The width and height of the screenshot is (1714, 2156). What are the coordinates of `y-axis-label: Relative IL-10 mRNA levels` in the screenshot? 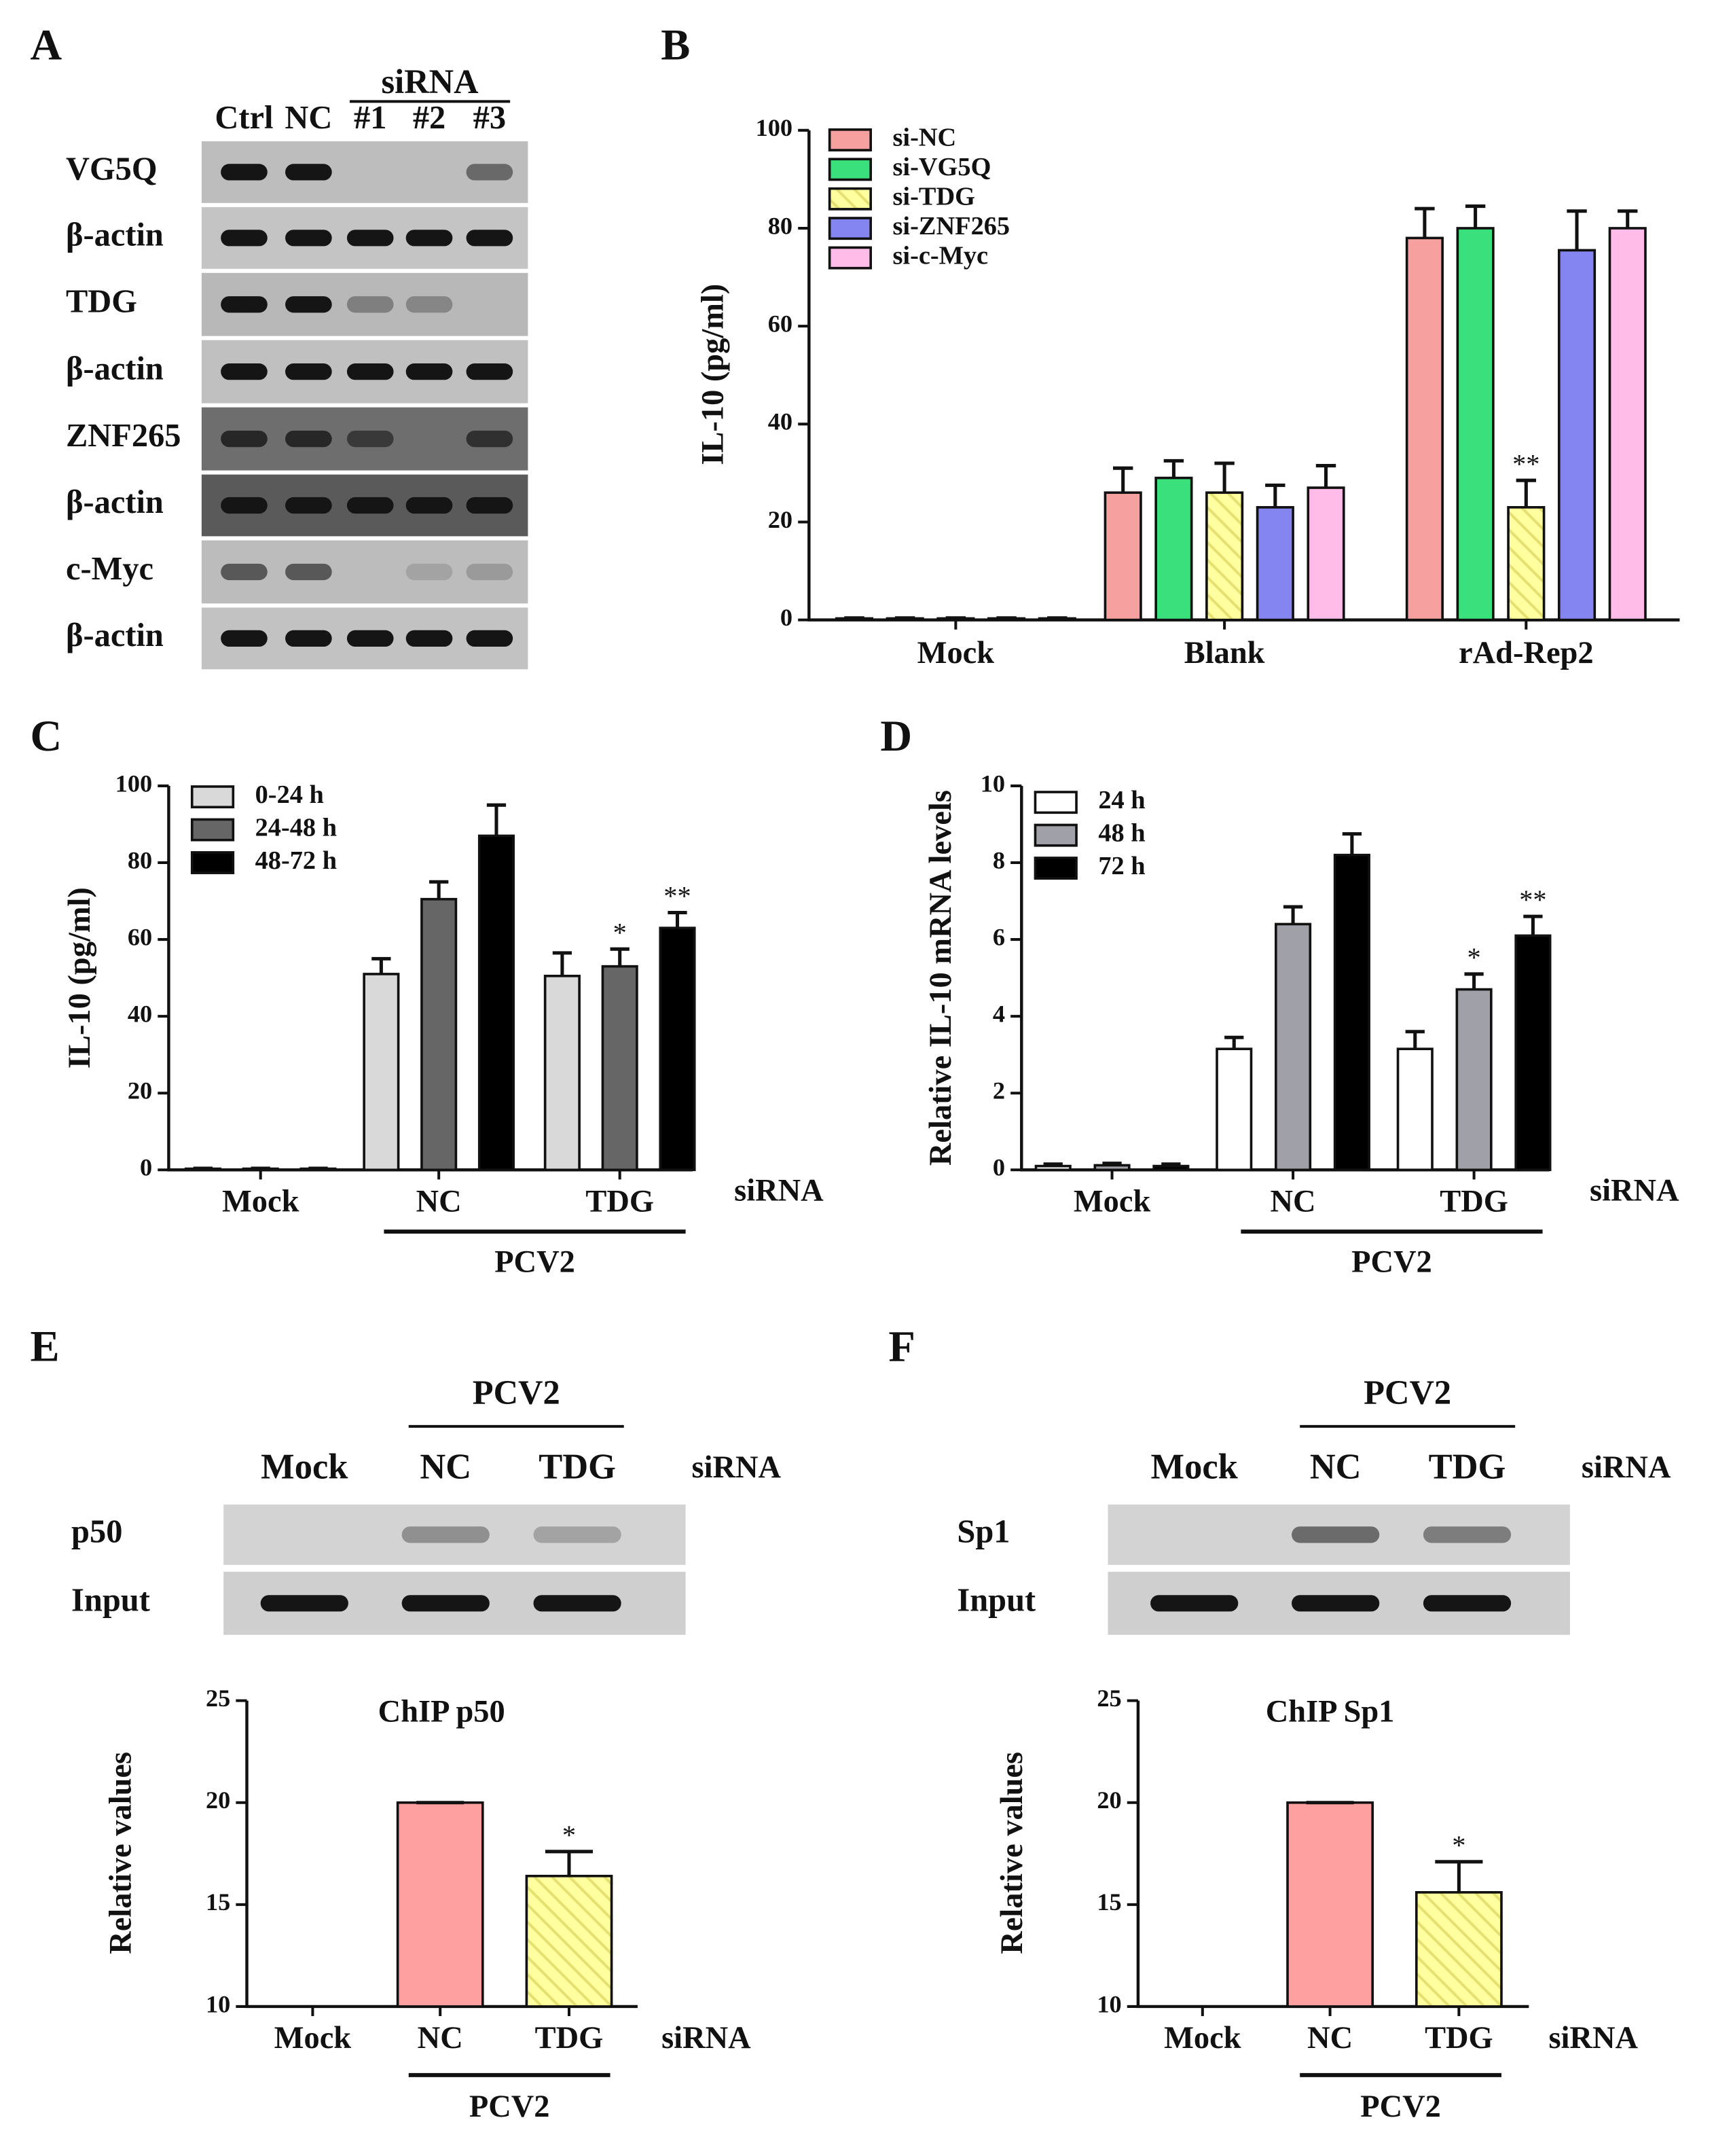 It's located at (941, 978).